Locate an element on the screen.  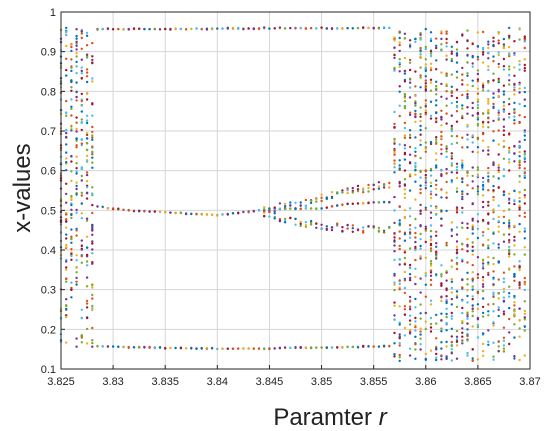
y-tick-label: 0.9 is located at coordinates (48, 53).